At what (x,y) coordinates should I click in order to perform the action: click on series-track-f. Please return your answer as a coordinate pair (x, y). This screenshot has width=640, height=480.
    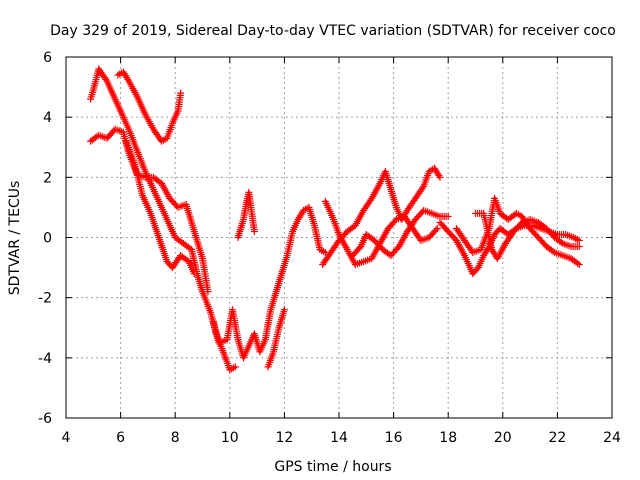
    Looking at the image, I should click on (246, 214).